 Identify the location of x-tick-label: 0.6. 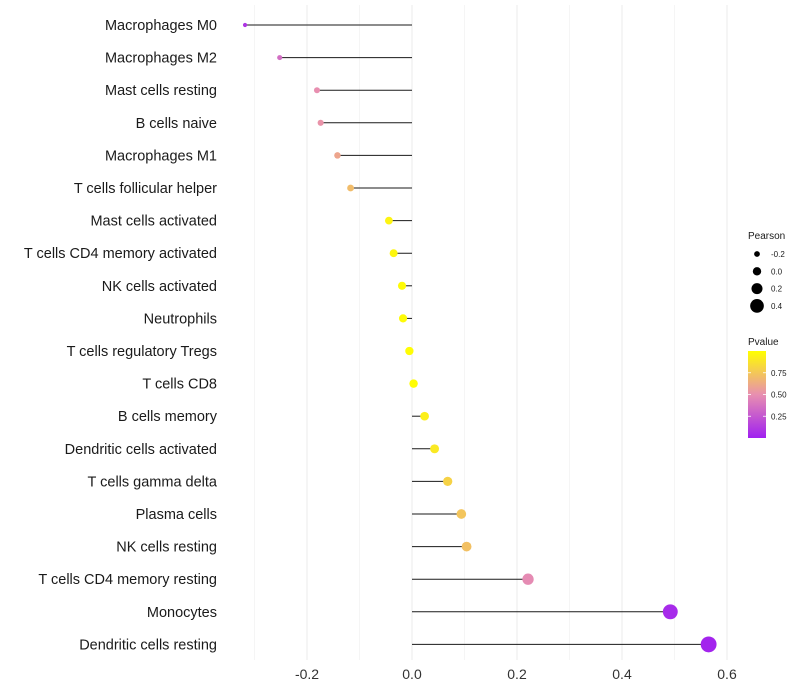
(727, 674).